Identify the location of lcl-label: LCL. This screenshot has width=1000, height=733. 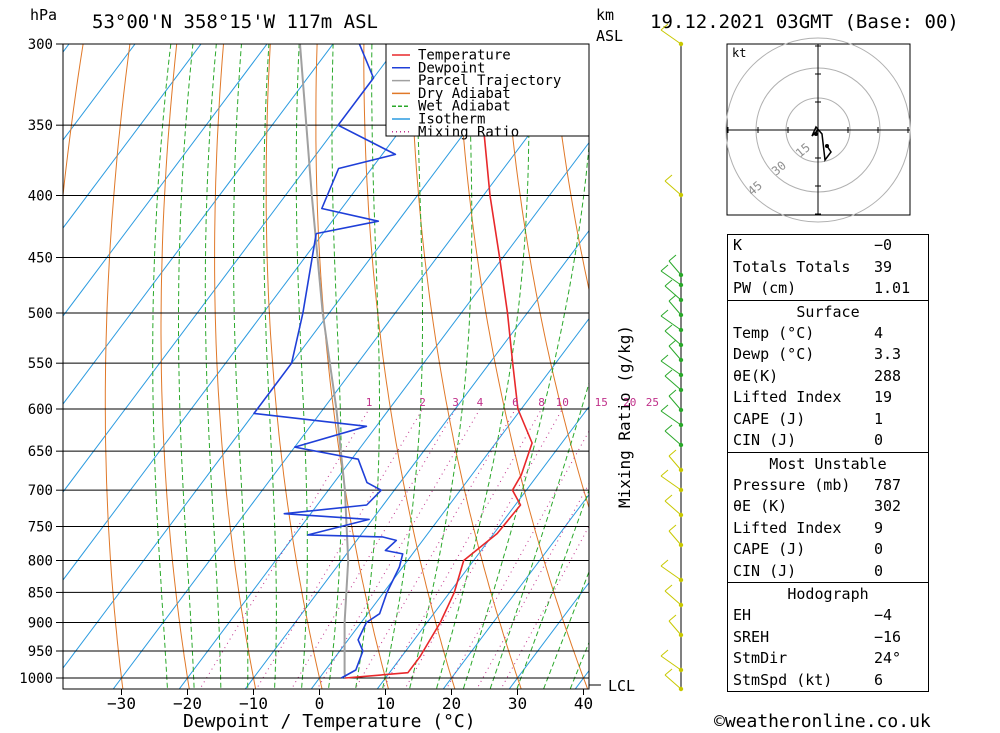
(621, 686).